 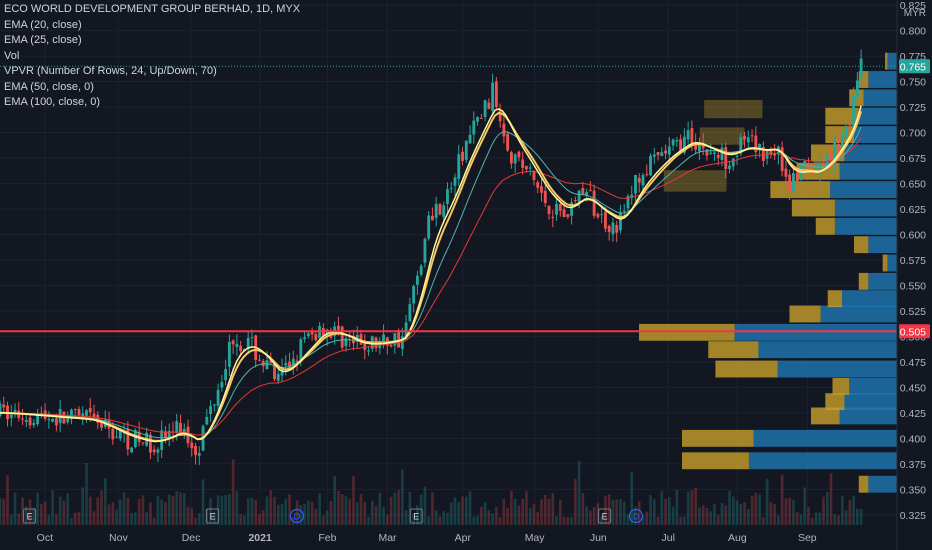 I want to click on dividend-marker, so click(x=297, y=516).